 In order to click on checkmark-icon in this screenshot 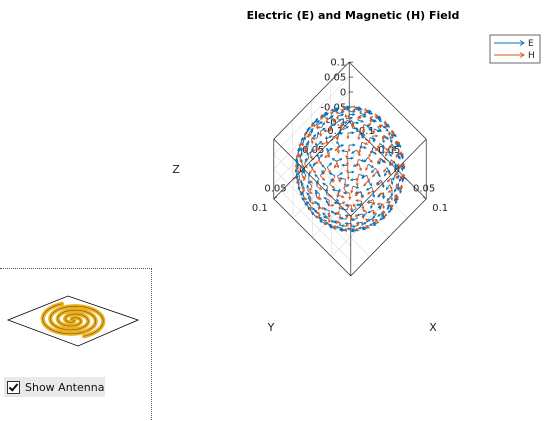, I will do `click(14, 386)`.